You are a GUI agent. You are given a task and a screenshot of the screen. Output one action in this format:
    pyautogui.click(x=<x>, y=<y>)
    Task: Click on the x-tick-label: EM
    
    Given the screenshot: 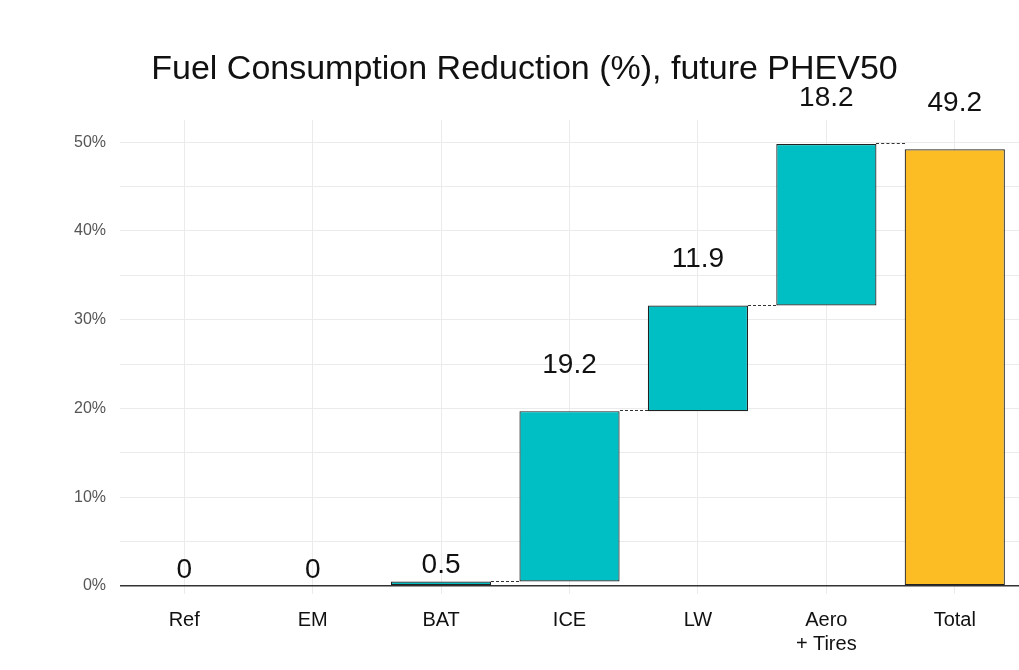 What is the action you would take?
    pyautogui.click(x=312, y=618)
    